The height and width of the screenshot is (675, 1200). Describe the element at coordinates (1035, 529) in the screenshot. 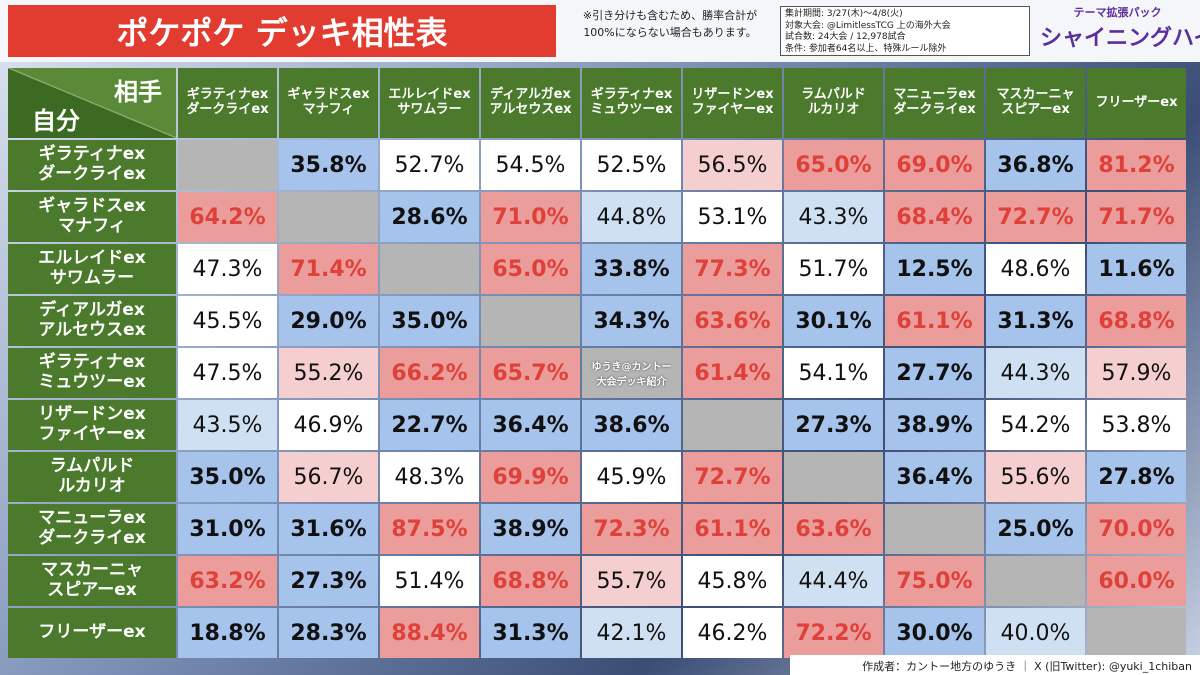

I see `value-cell: 25.0%` at that location.